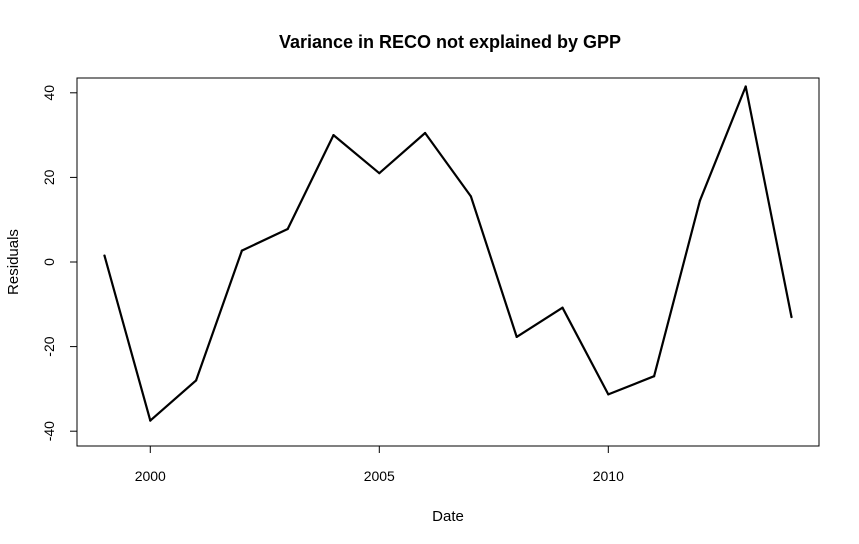 The height and width of the screenshot is (544, 859). Describe the element at coordinates (150, 476) in the screenshot. I see `x-tick-label: 2000` at that location.